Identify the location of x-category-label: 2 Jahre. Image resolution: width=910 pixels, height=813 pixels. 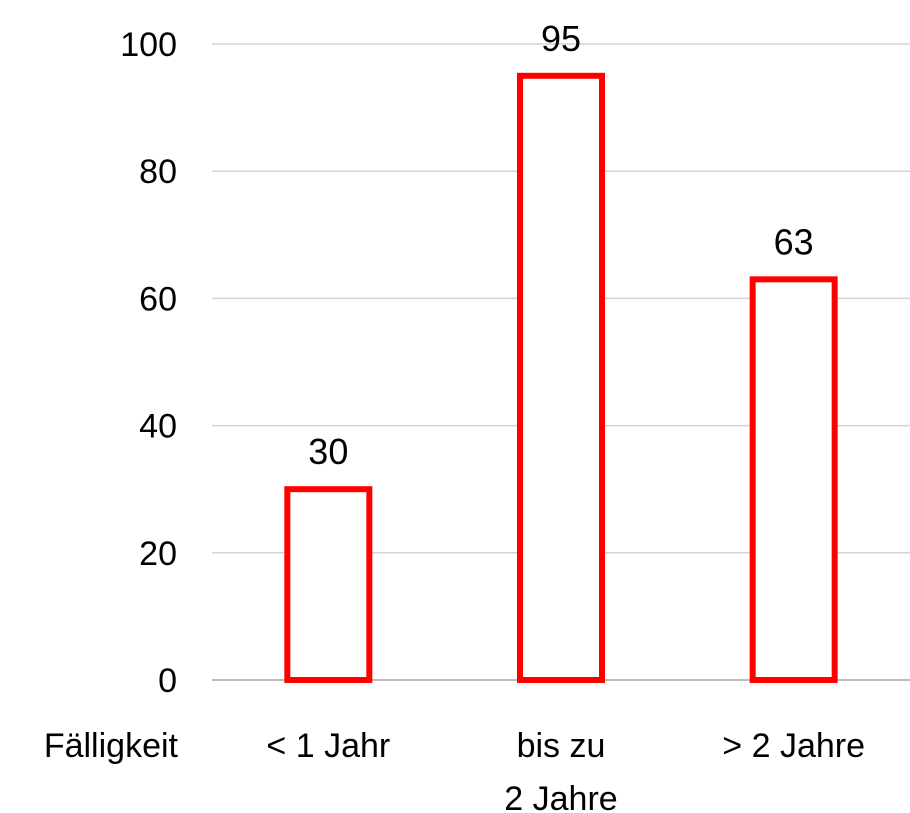
(560, 796).